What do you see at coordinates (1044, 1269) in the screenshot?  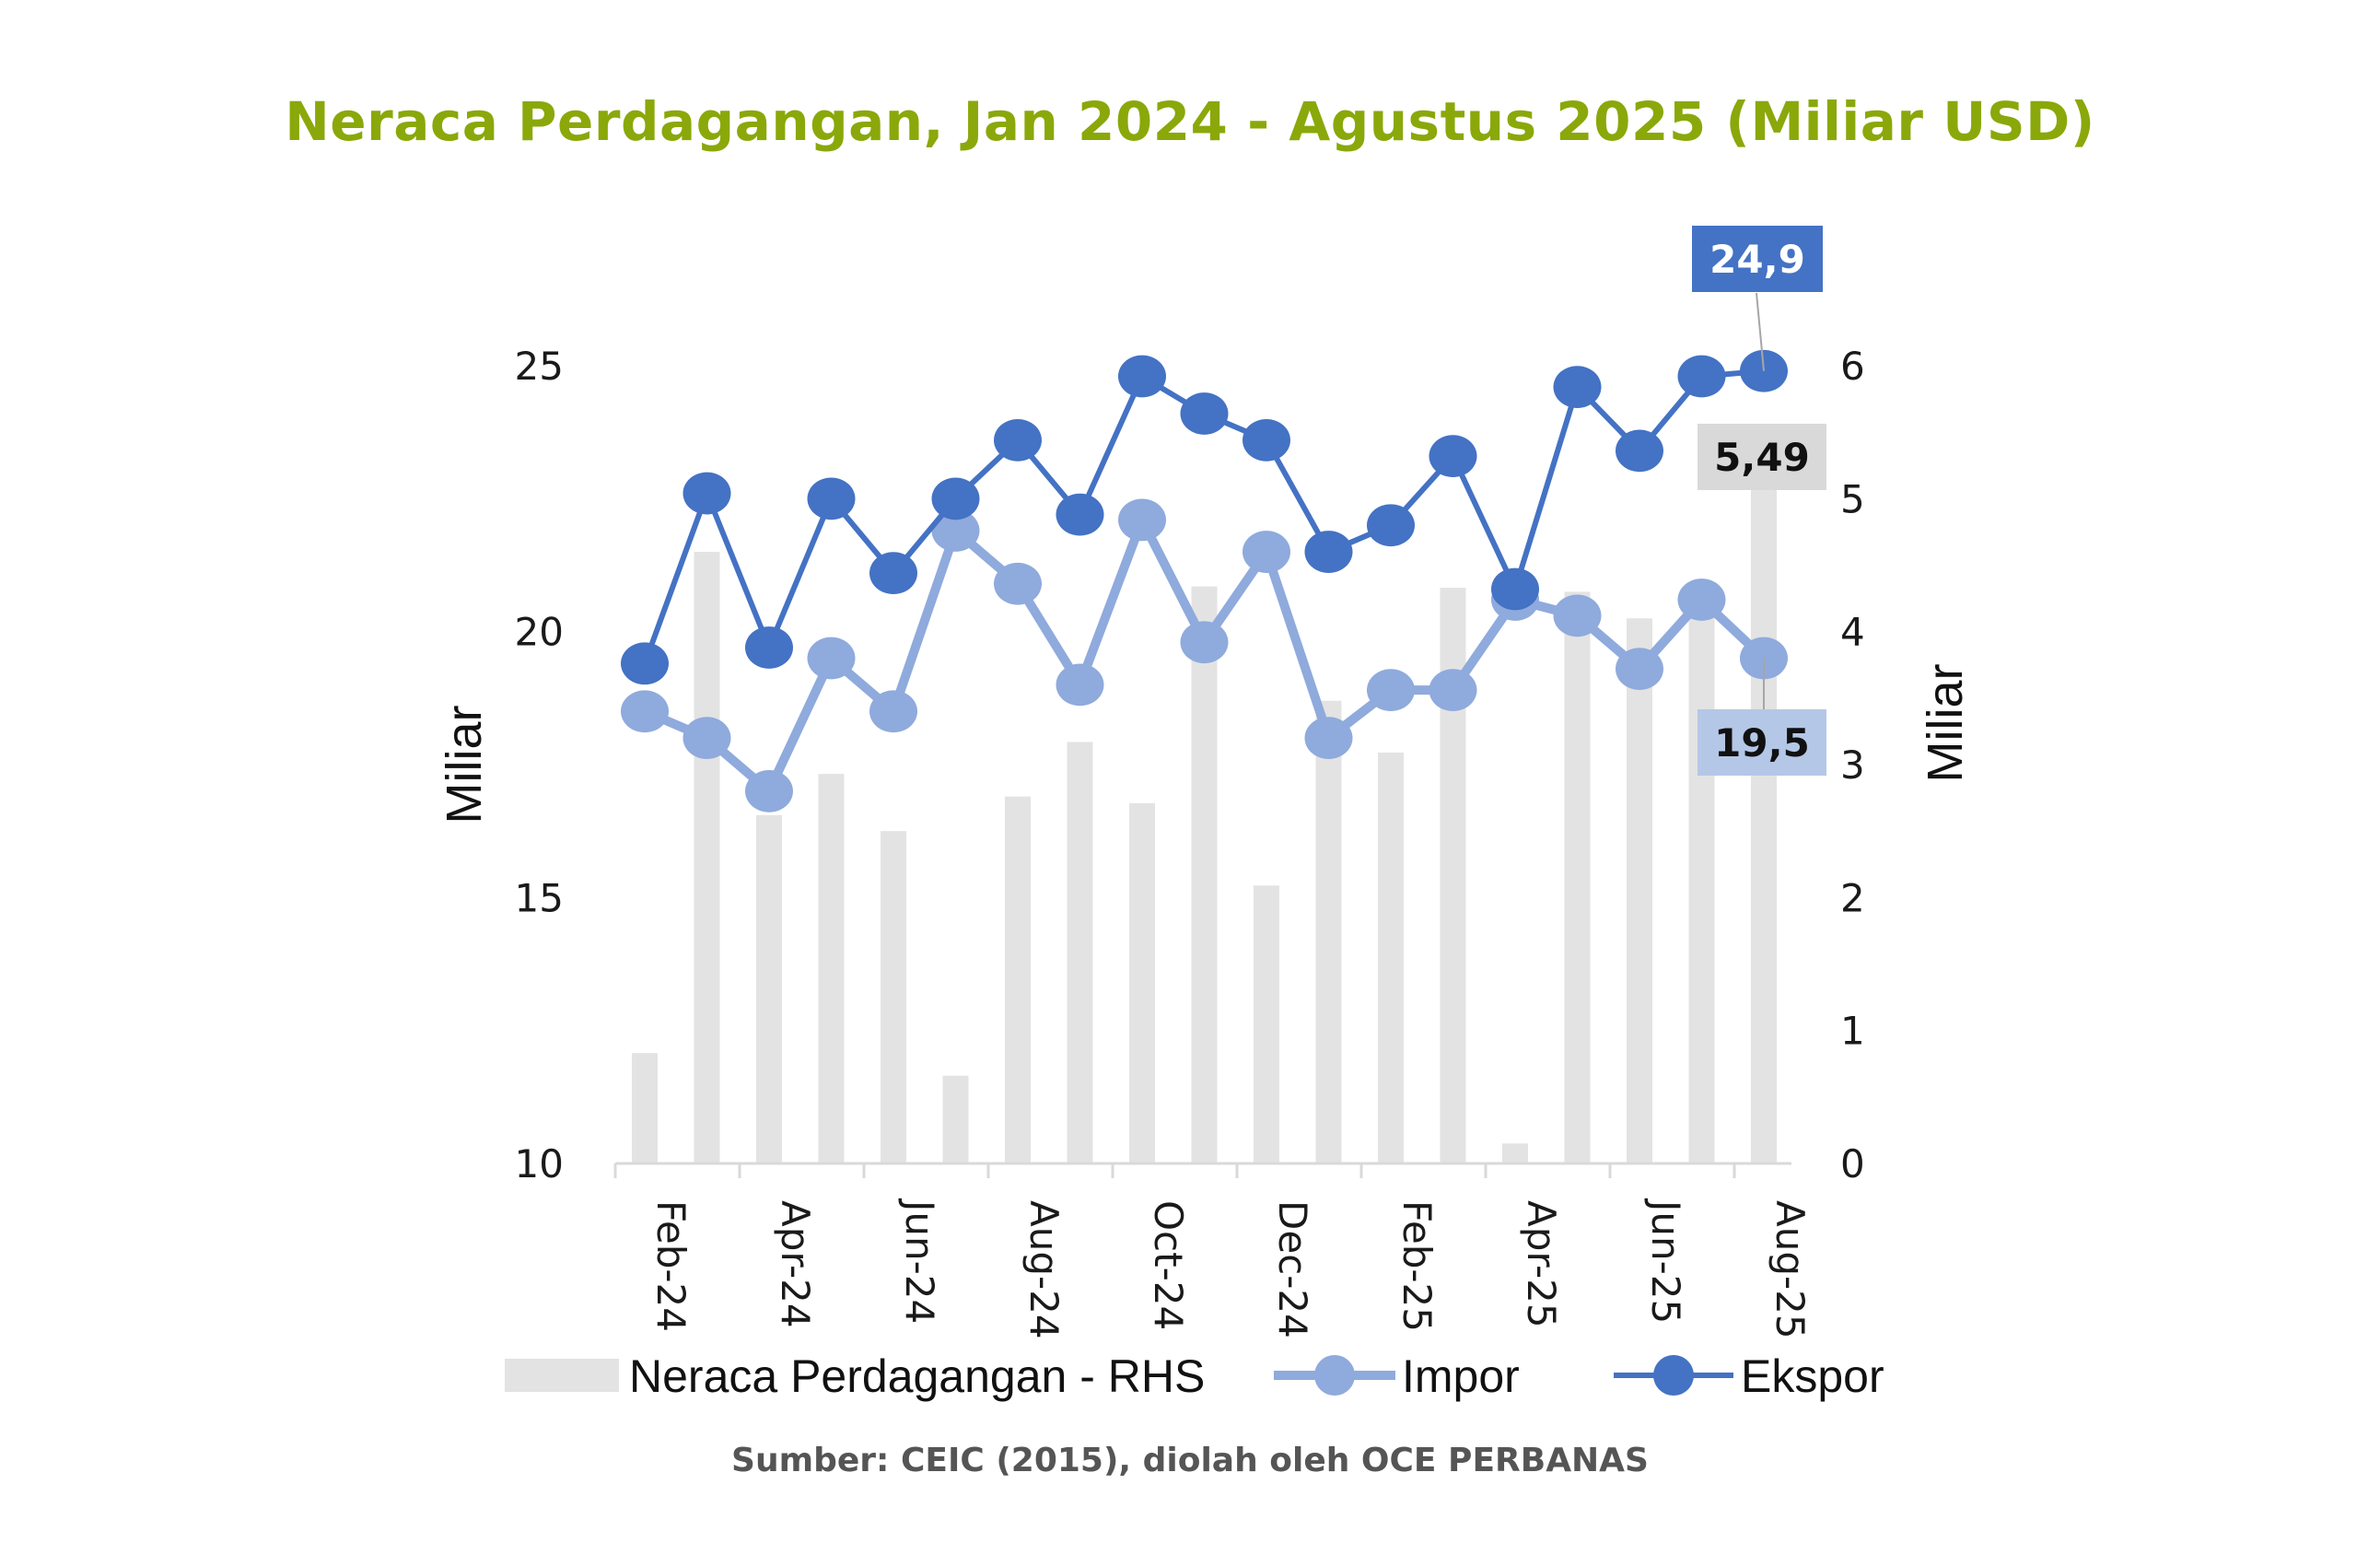 I see `x-tick-label: Aug-24` at bounding box center [1044, 1269].